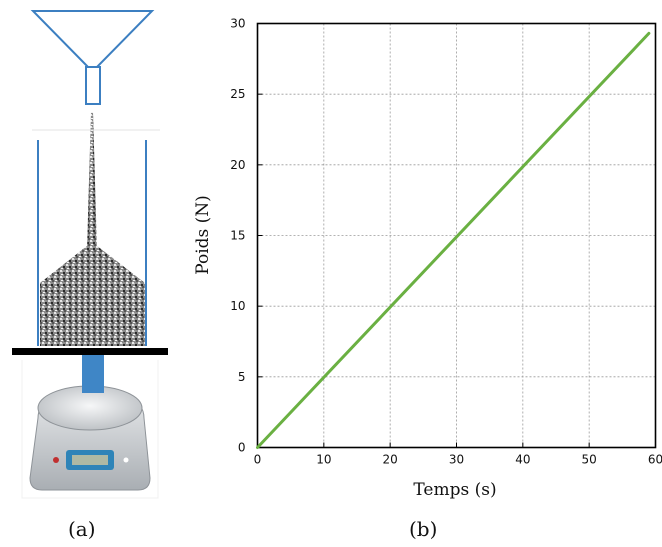 The image size is (662, 547). I want to click on y-axis-title: Poids (N), so click(203, 235).